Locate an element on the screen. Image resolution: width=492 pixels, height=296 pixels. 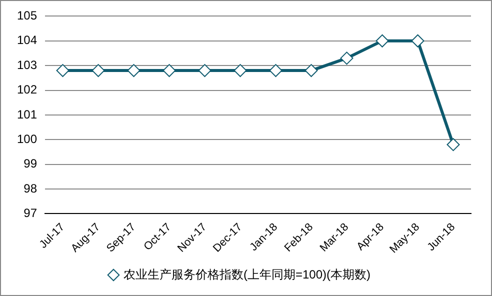
y-tick-label: 100 is located at coordinates (27, 139).